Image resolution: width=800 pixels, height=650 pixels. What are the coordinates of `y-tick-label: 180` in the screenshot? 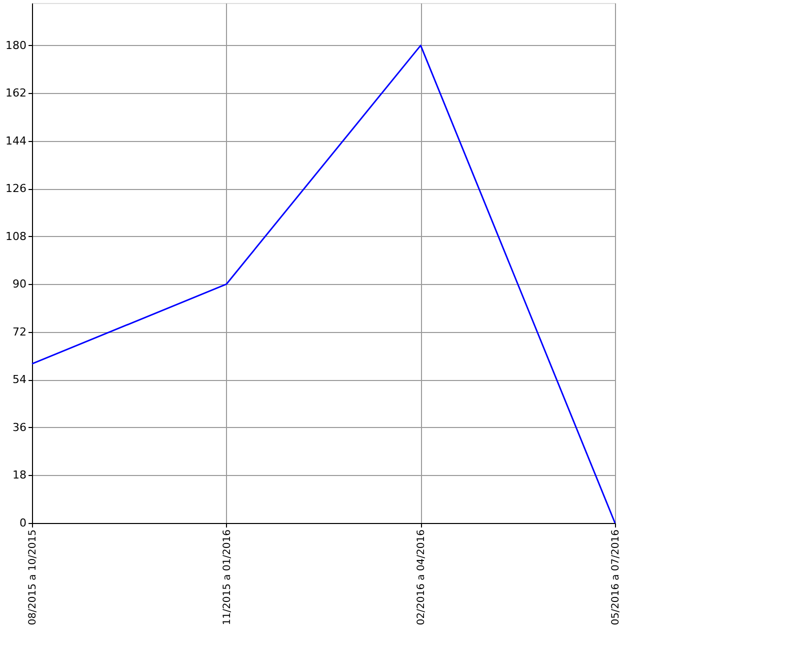 It's located at (16, 45).